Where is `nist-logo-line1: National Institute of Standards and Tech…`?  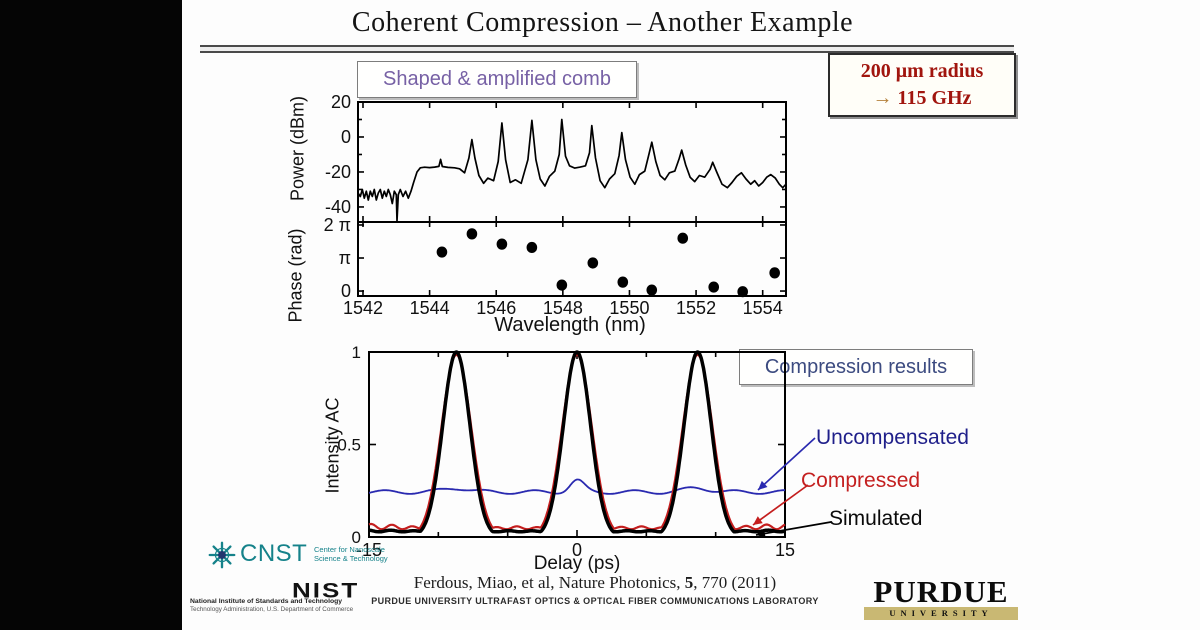 nist-logo-line1: National Institute of Standards and Tech… is located at coordinates (266, 601).